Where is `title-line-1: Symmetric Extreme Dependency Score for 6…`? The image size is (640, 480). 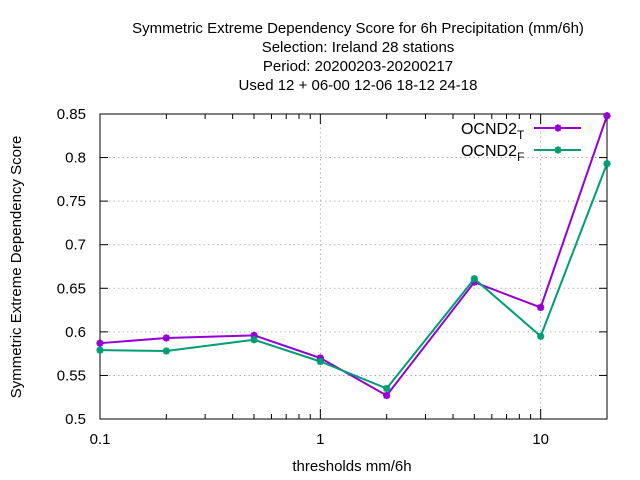 title-line-1: Symmetric Extreme Dependency Score for 6… is located at coordinates (358, 28).